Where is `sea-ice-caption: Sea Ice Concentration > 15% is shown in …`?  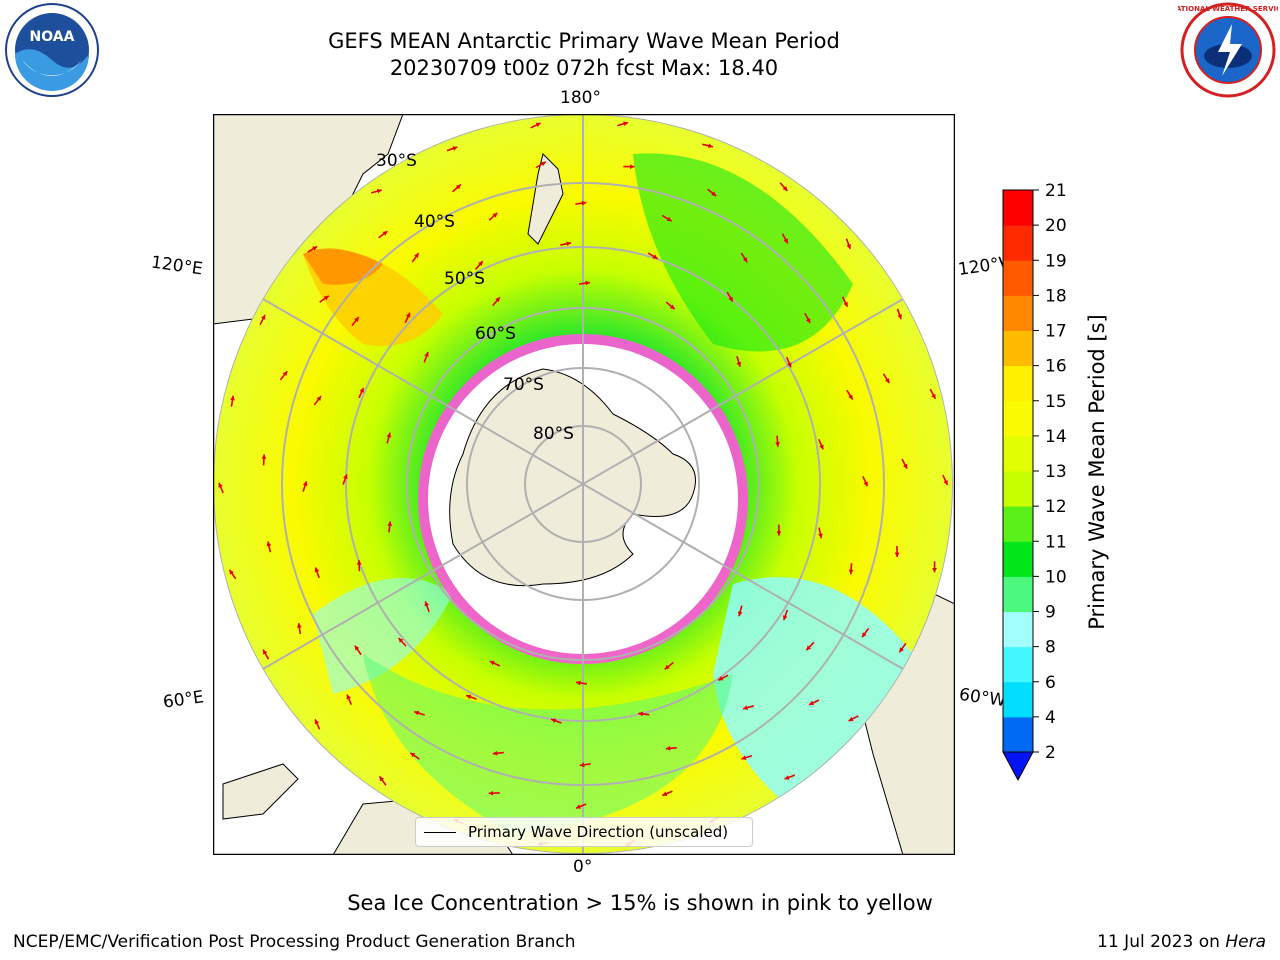 sea-ice-caption: Sea Ice Concentration > 15% is shown in … is located at coordinates (640, 903).